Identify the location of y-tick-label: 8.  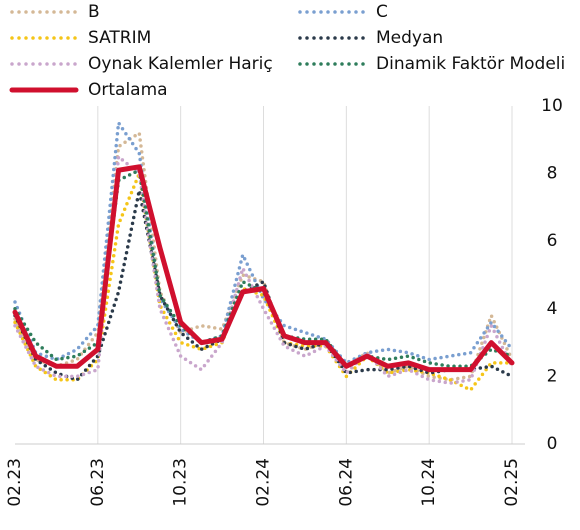
(552, 174).